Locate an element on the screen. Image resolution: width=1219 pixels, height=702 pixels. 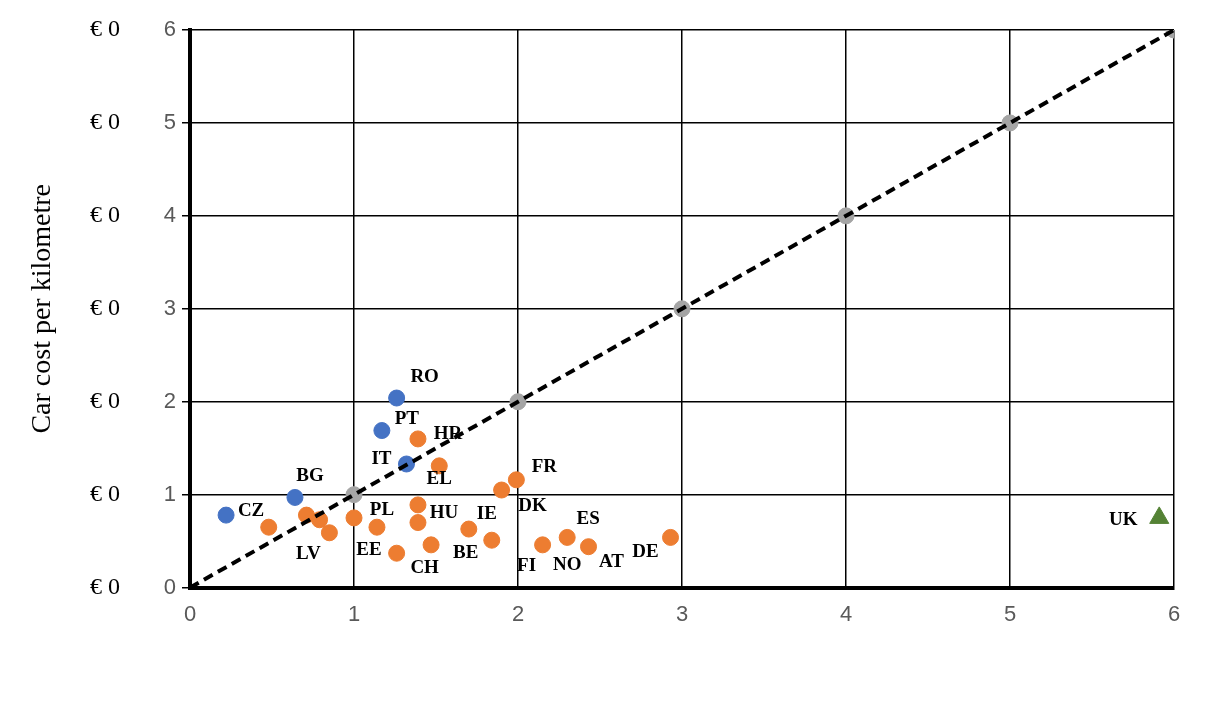
y-tick-label: 4 is located at coordinates (169, 214).